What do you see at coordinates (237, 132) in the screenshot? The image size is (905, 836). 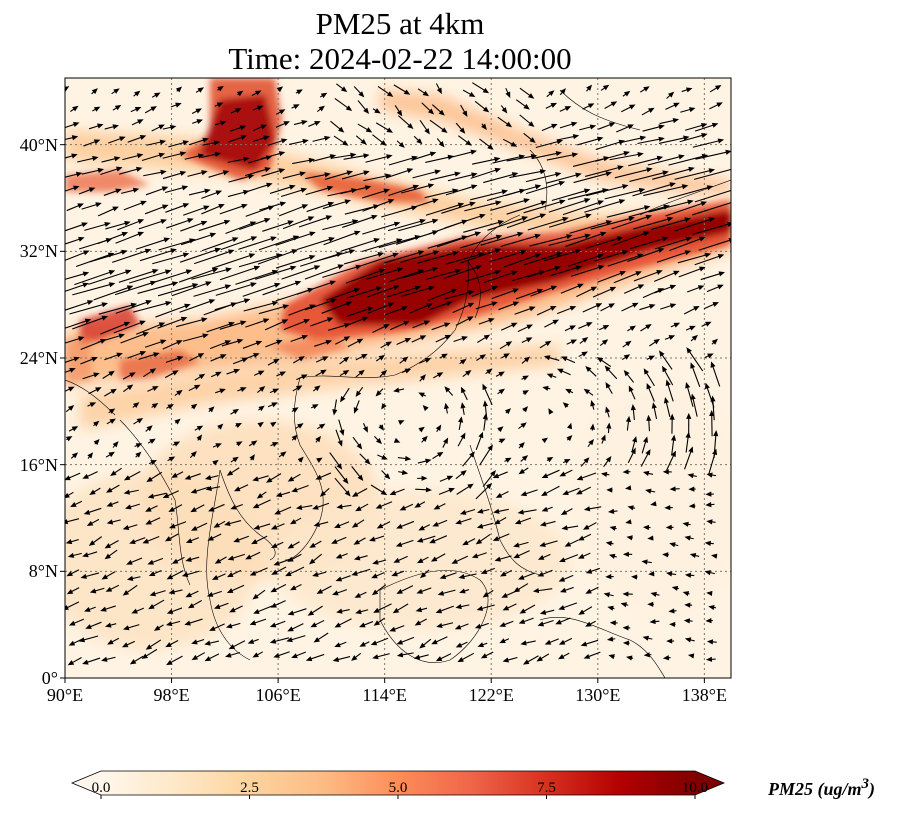 I see `pm25-region` at bounding box center [237, 132].